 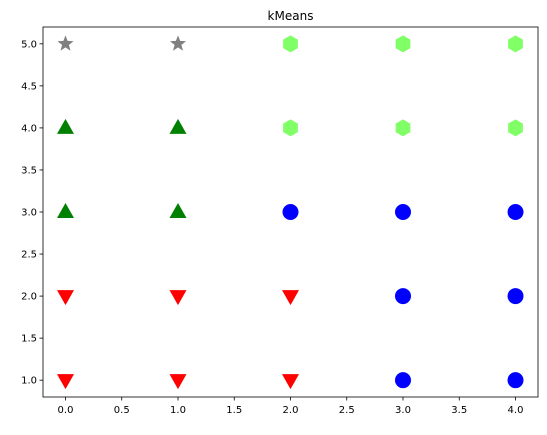 What do you see at coordinates (29, 128) in the screenshot?
I see `y-tick-label: 4.0` at bounding box center [29, 128].